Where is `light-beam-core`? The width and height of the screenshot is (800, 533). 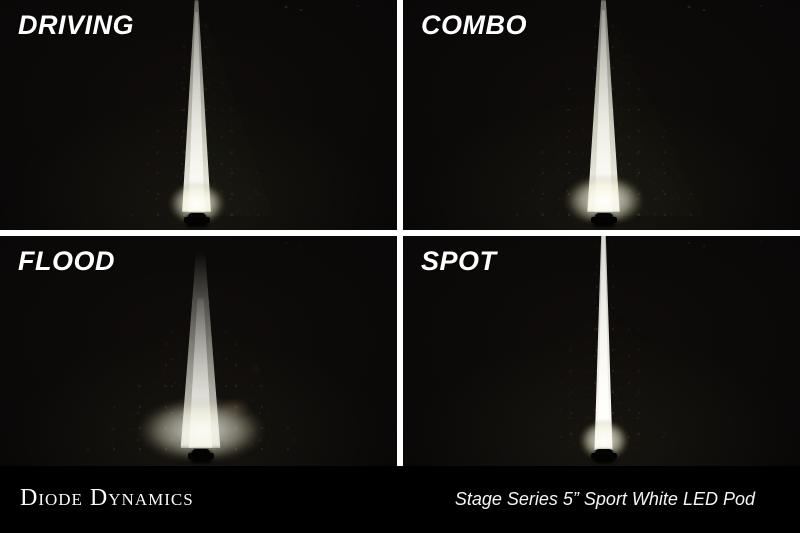 light-beam-core is located at coordinates (603, 343).